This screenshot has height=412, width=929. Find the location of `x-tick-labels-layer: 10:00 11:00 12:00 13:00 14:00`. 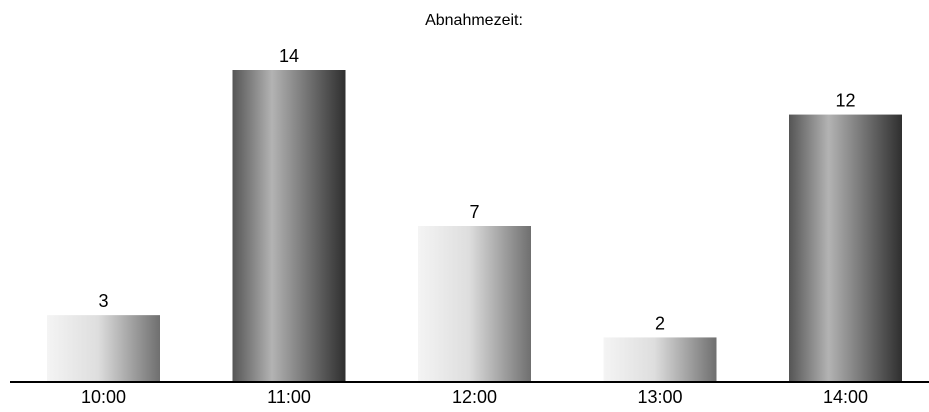

x-tick-labels-layer: 10:00 11:00 12:00 13:00 14:00 is located at coordinates (474, 397).